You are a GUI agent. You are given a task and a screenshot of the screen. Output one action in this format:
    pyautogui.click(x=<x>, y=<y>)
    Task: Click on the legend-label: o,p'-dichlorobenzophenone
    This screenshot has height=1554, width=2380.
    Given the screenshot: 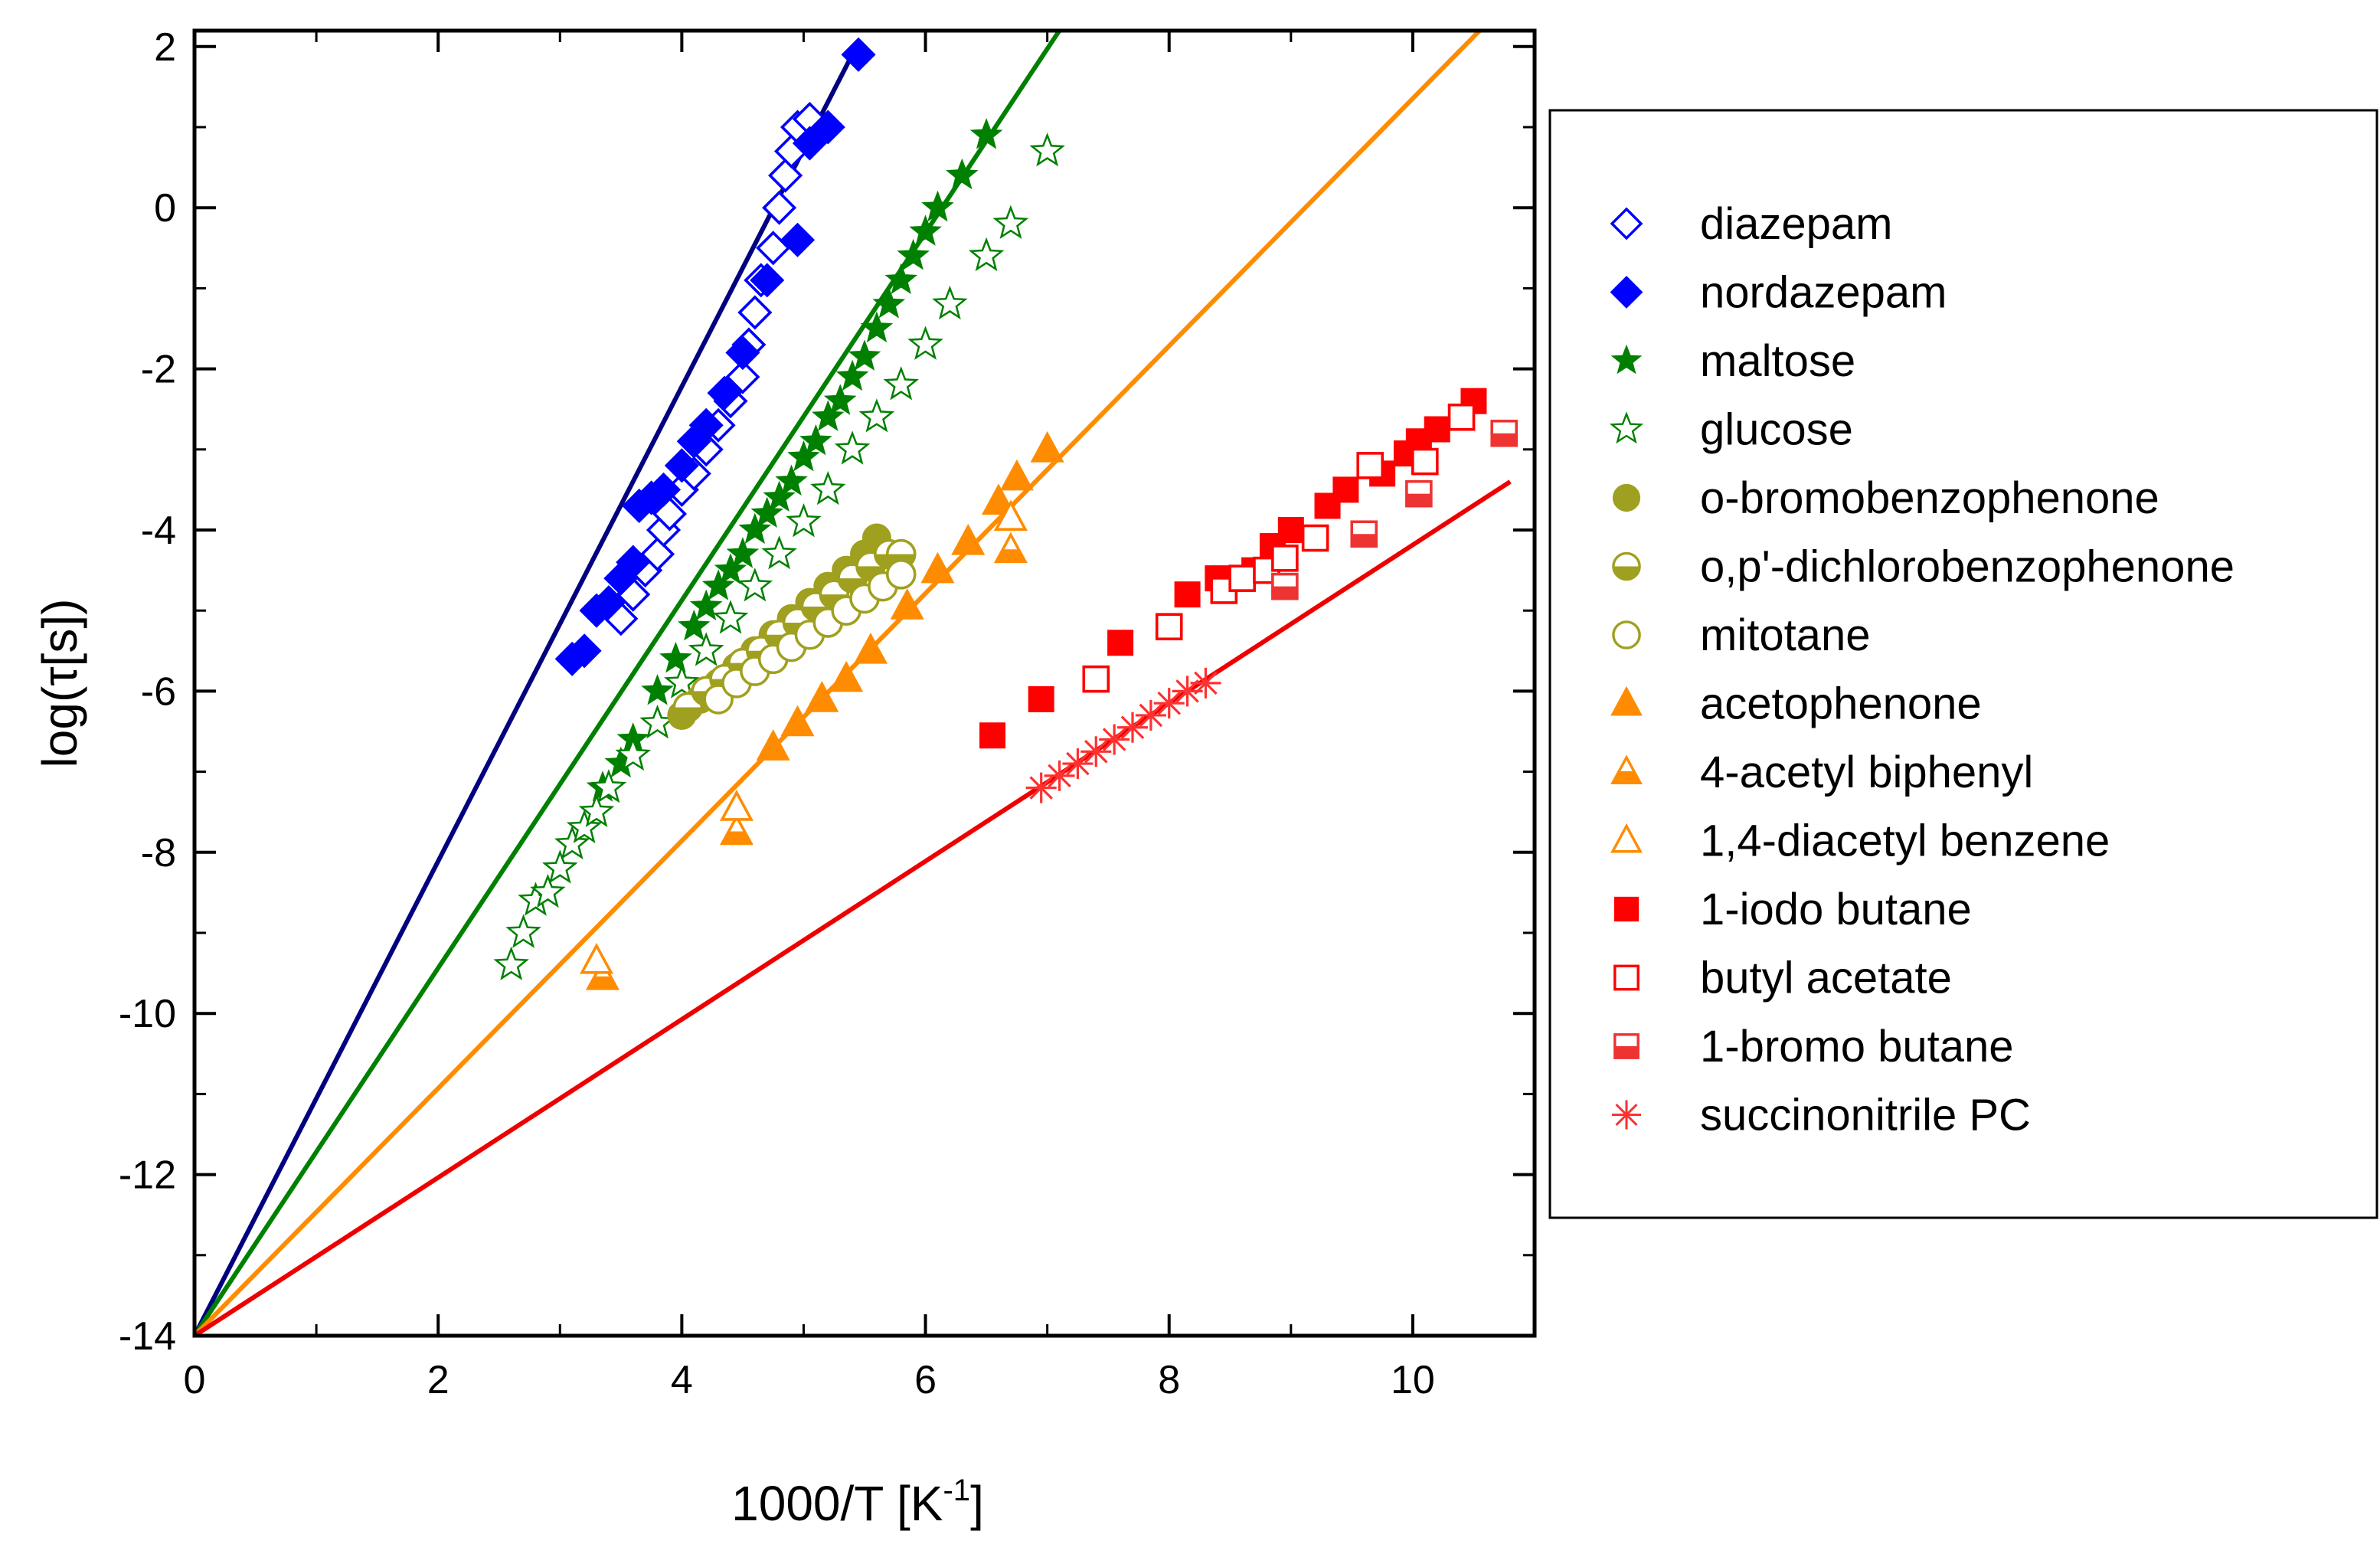 What is the action you would take?
    pyautogui.click(x=1967, y=567)
    